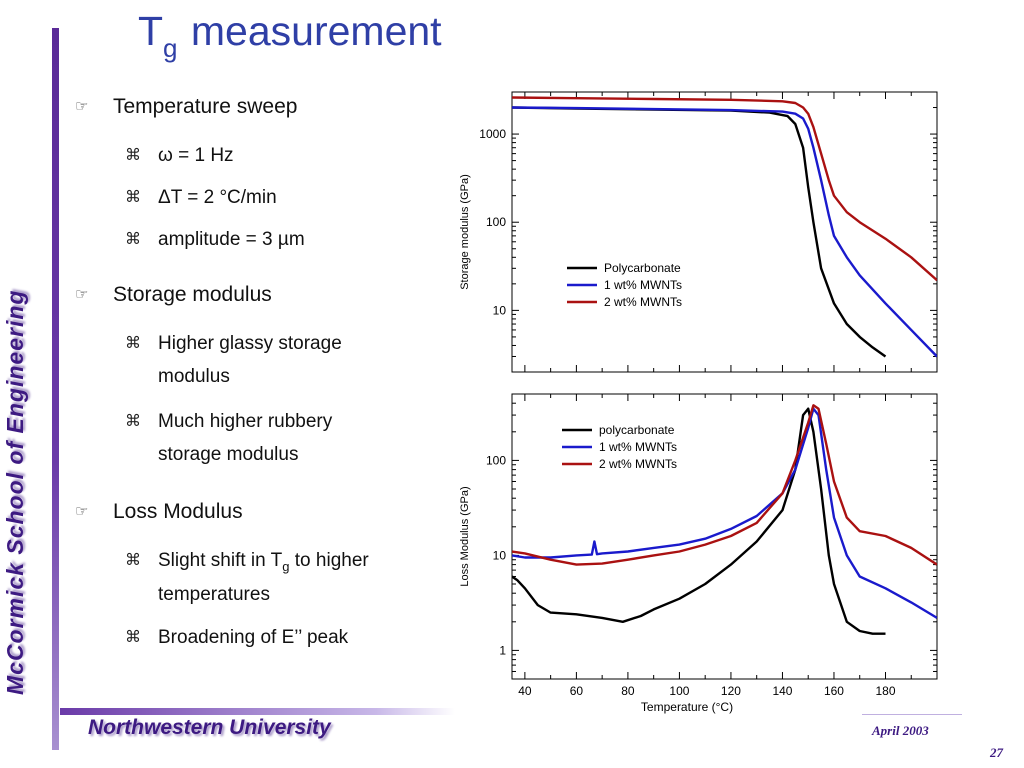 Image resolution: width=1024 pixels, height=768 pixels. I want to click on sub-bullet: ⌘ ΔT = 2 °C/min, so click(275, 197).